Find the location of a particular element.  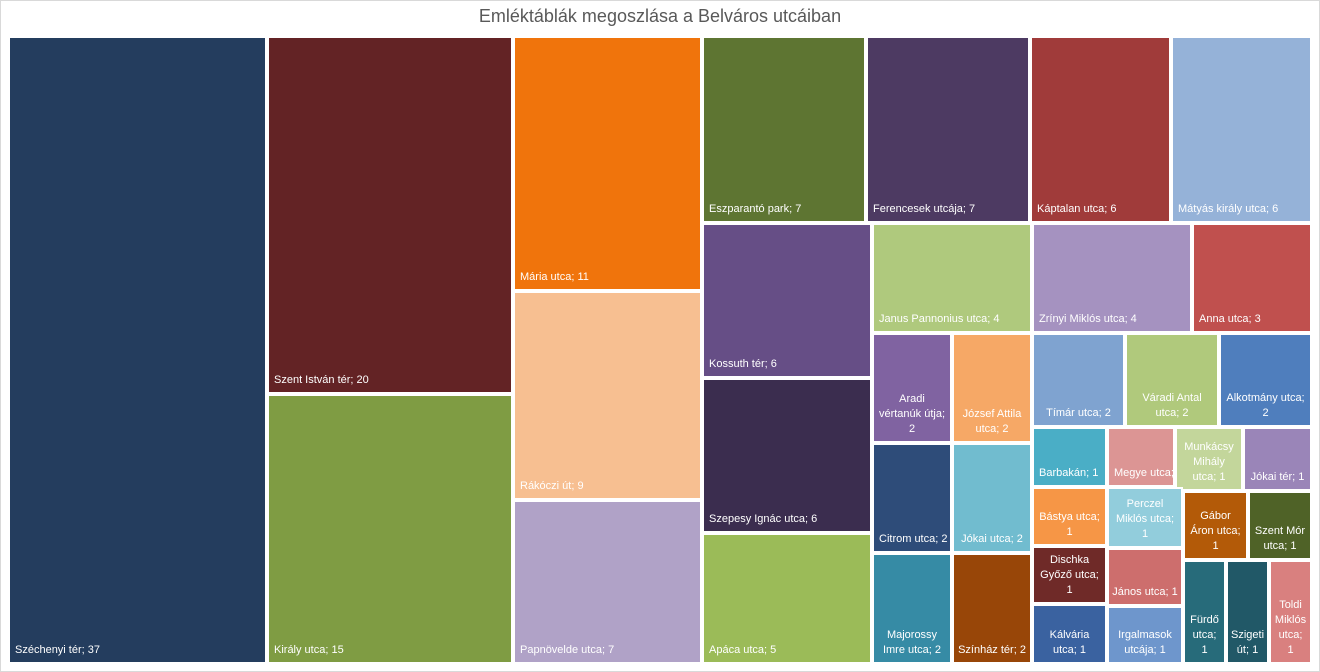

treemap-tile: Ferencesek utcája; 7 is located at coordinates (948, 129).